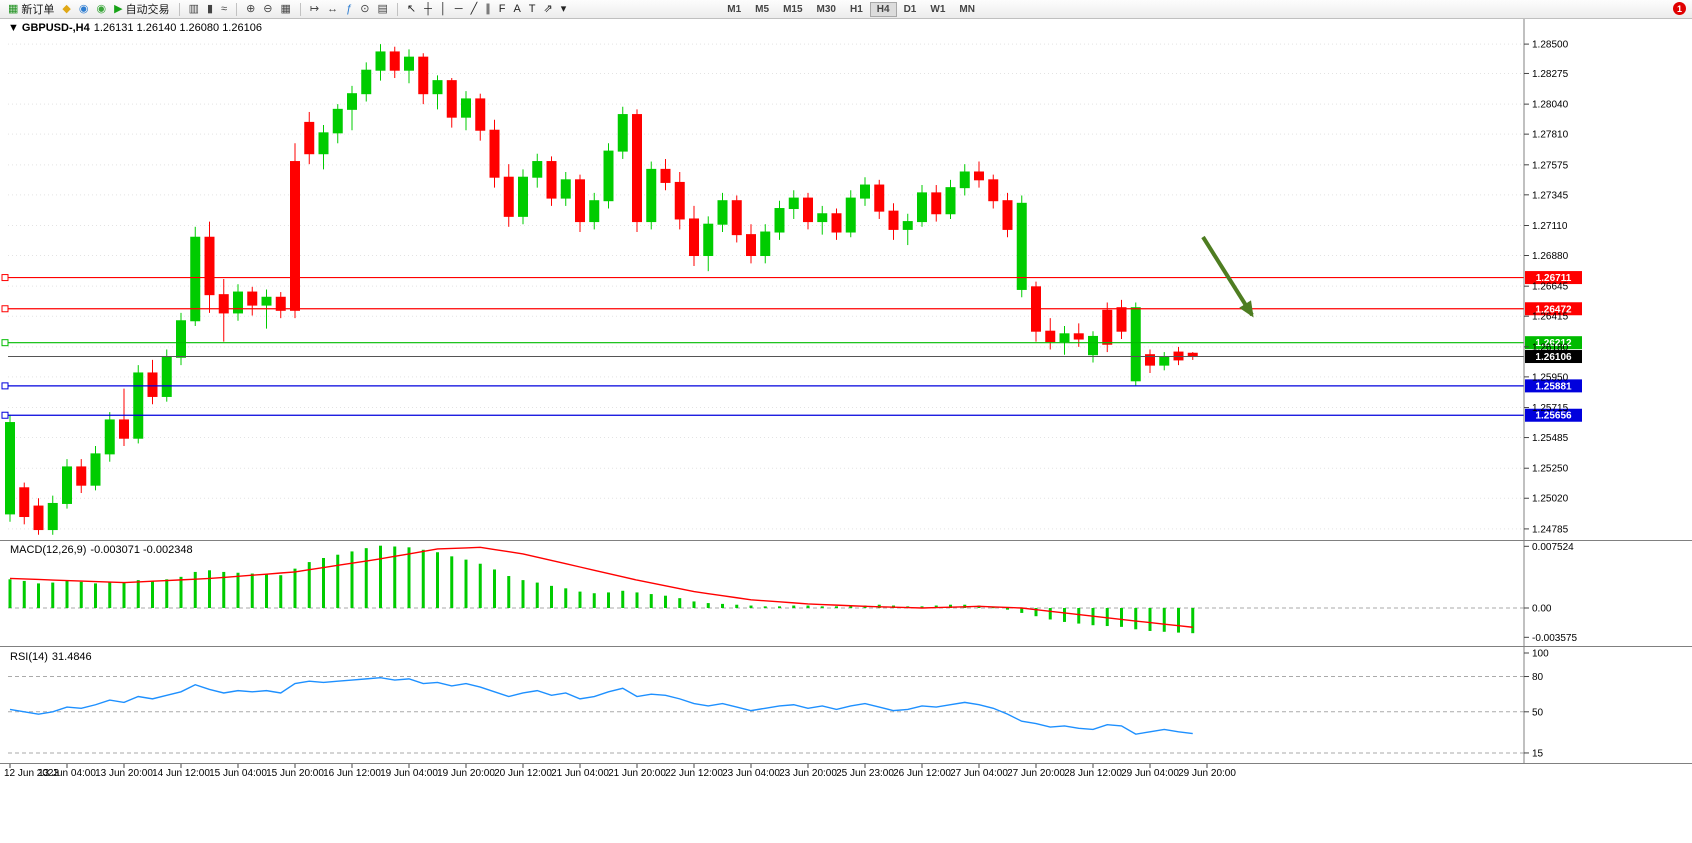 Image resolution: width=1692 pixels, height=843 pixels. Describe the element at coordinates (250, 9) in the screenshot. I see `zoom-in-icon: ⊕` at that location.